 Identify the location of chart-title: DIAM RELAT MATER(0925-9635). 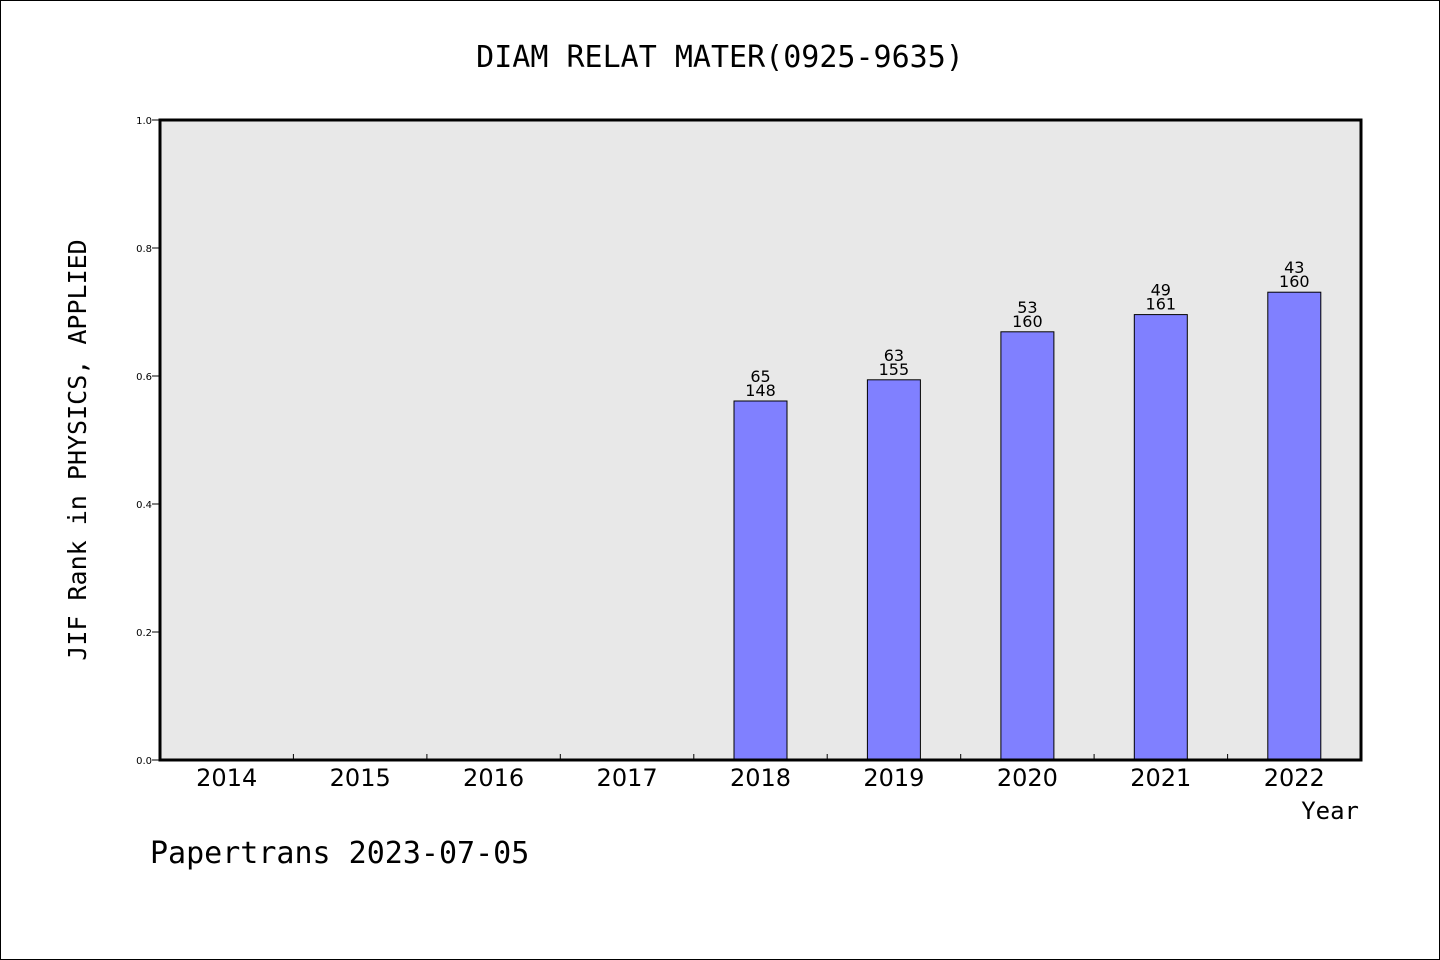
(720, 57).